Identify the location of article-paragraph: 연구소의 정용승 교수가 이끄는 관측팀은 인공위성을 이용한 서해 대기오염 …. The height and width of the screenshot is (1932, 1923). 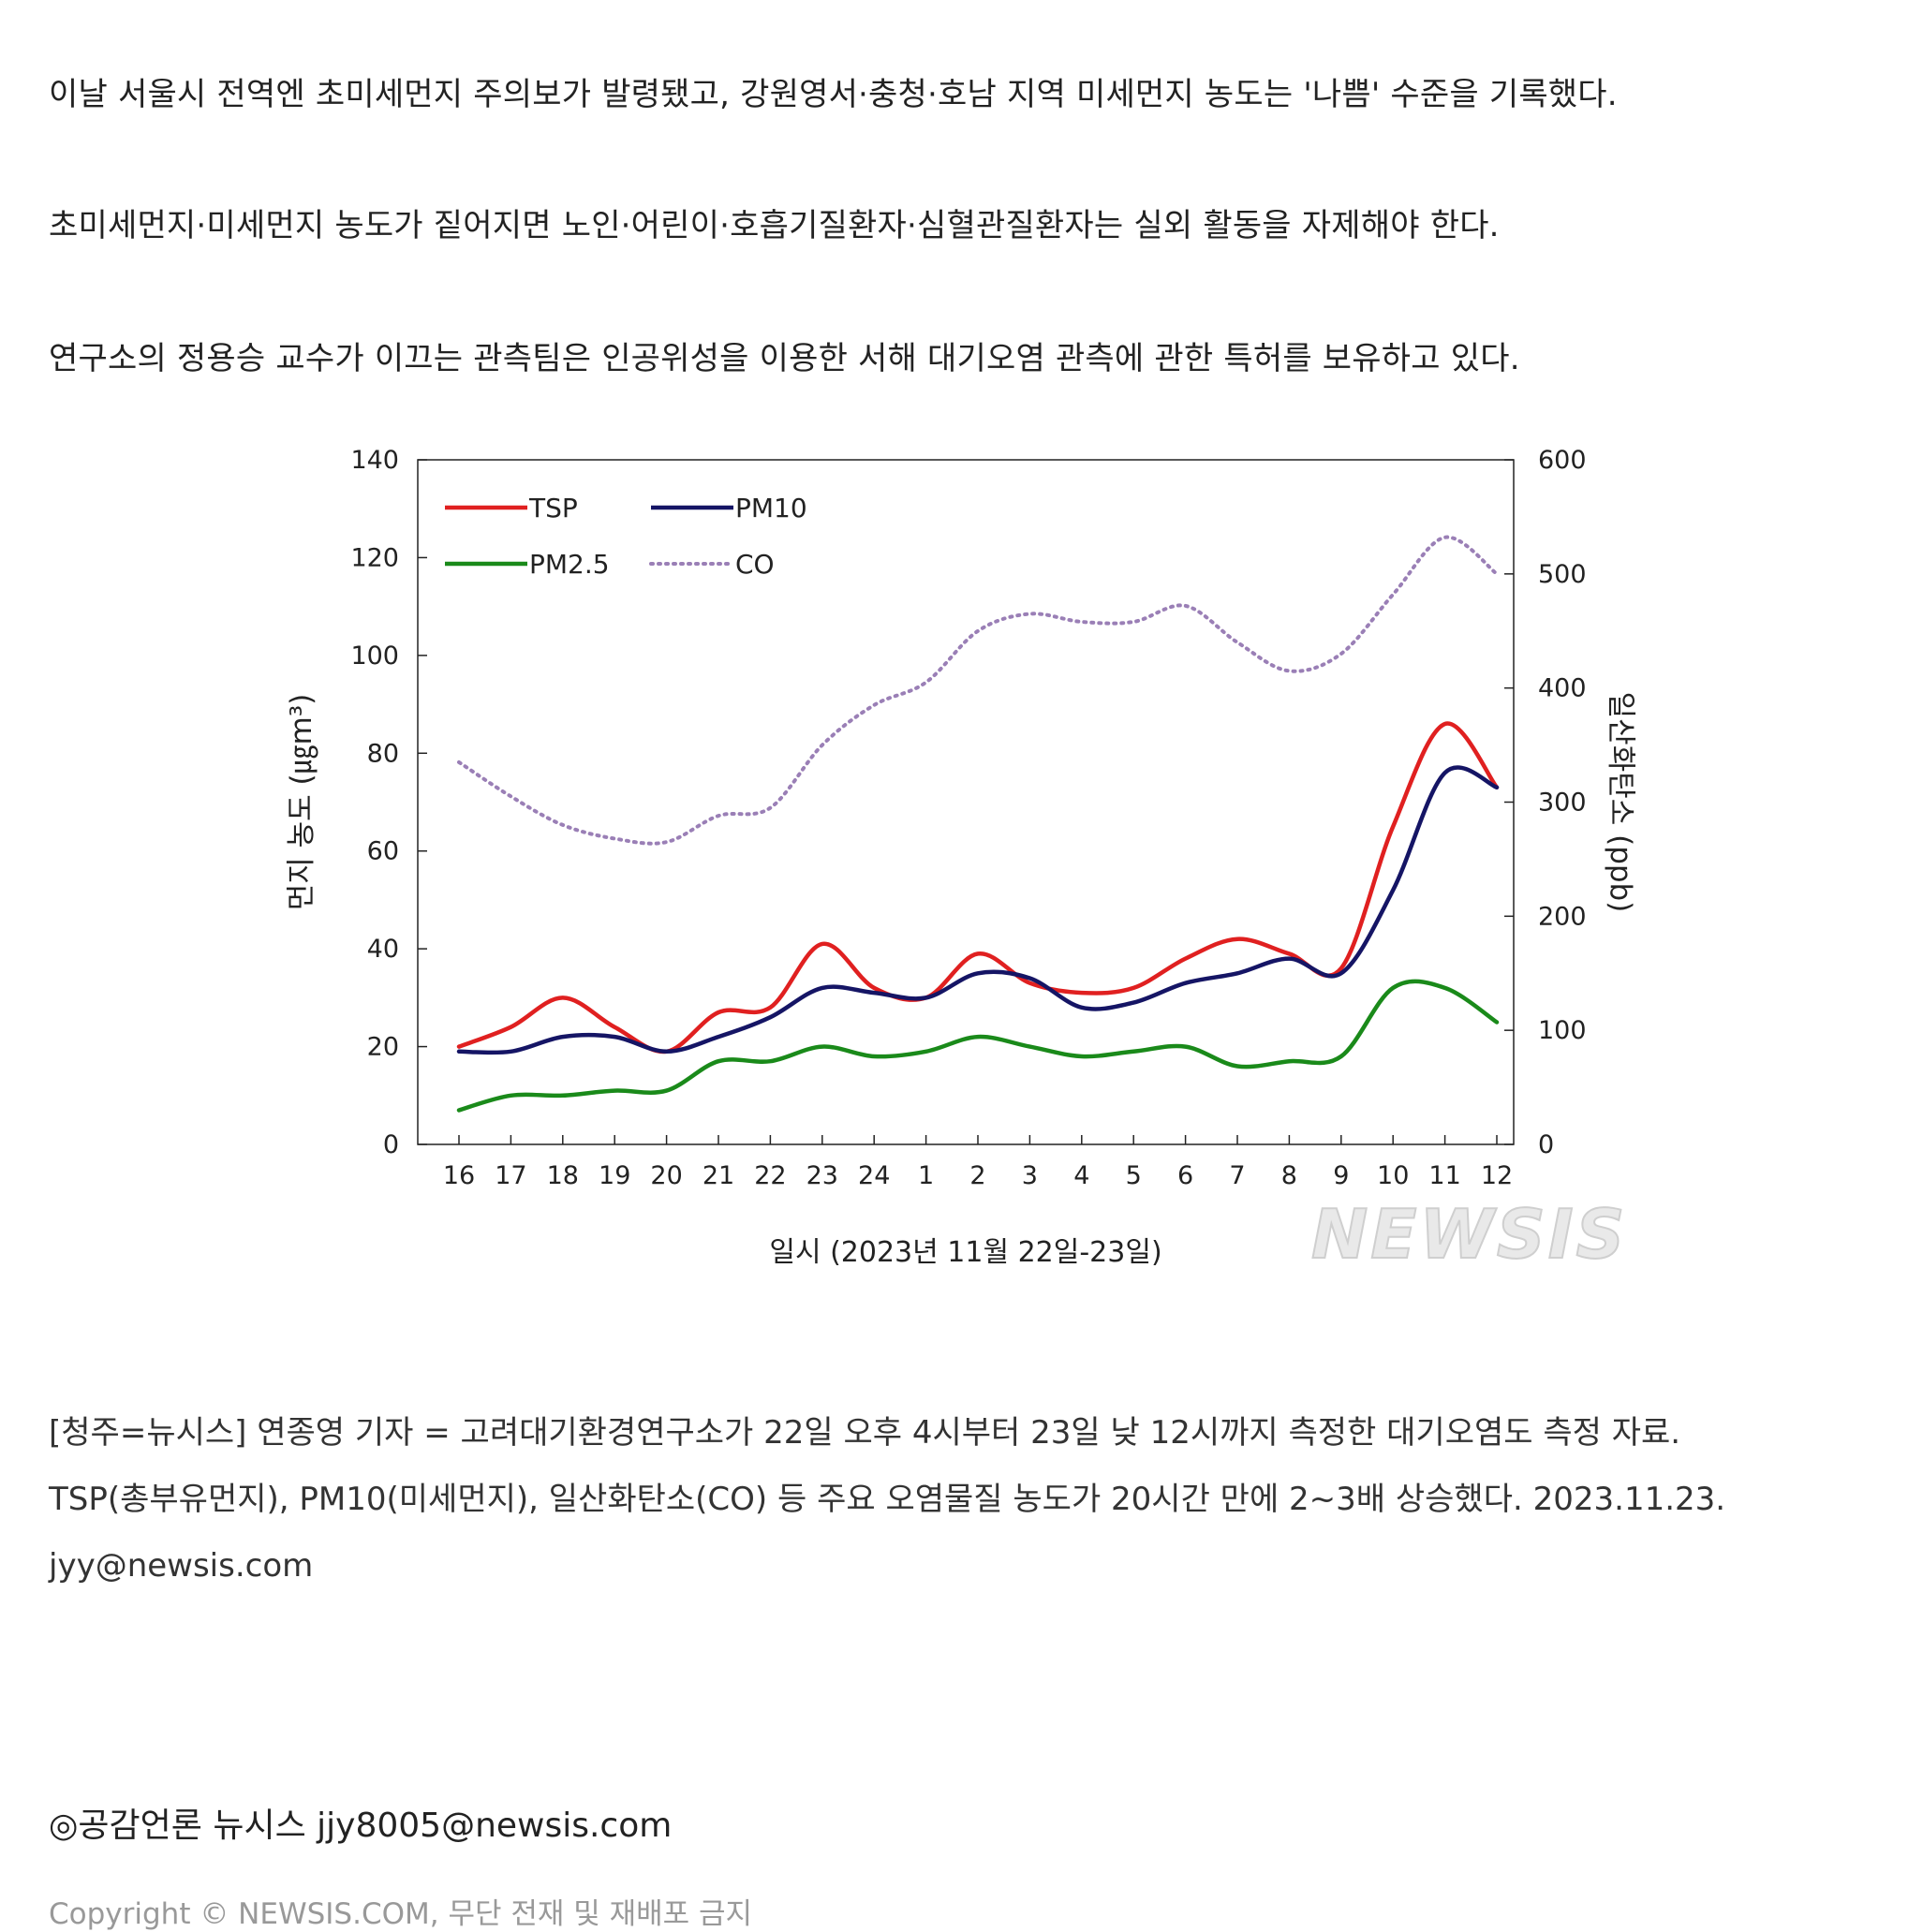
(784, 358).